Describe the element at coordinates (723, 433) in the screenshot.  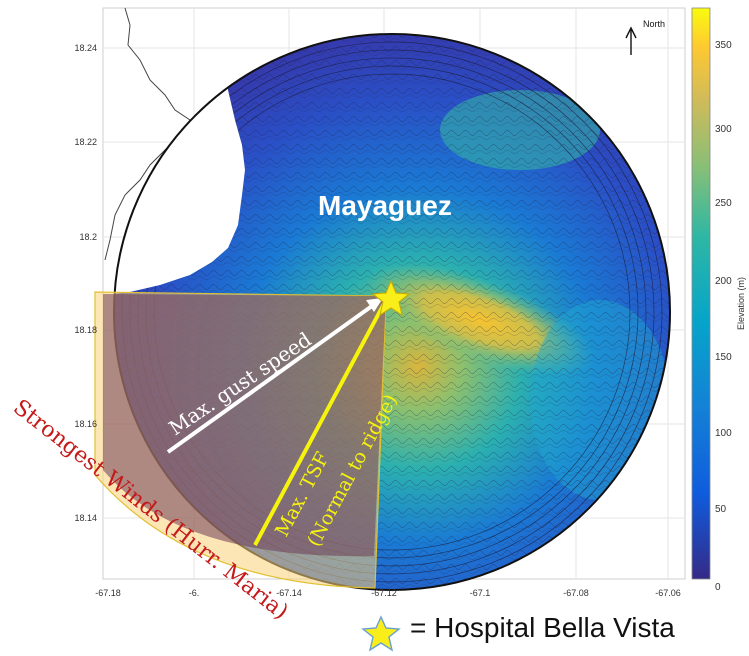
I see `colorbar-tick-label: 100` at that location.